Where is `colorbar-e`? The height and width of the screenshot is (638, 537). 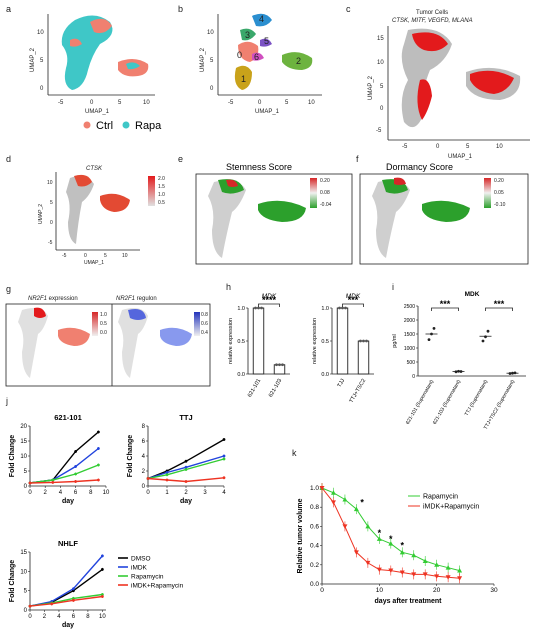 colorbar-e is located at coordinates (313, 193).